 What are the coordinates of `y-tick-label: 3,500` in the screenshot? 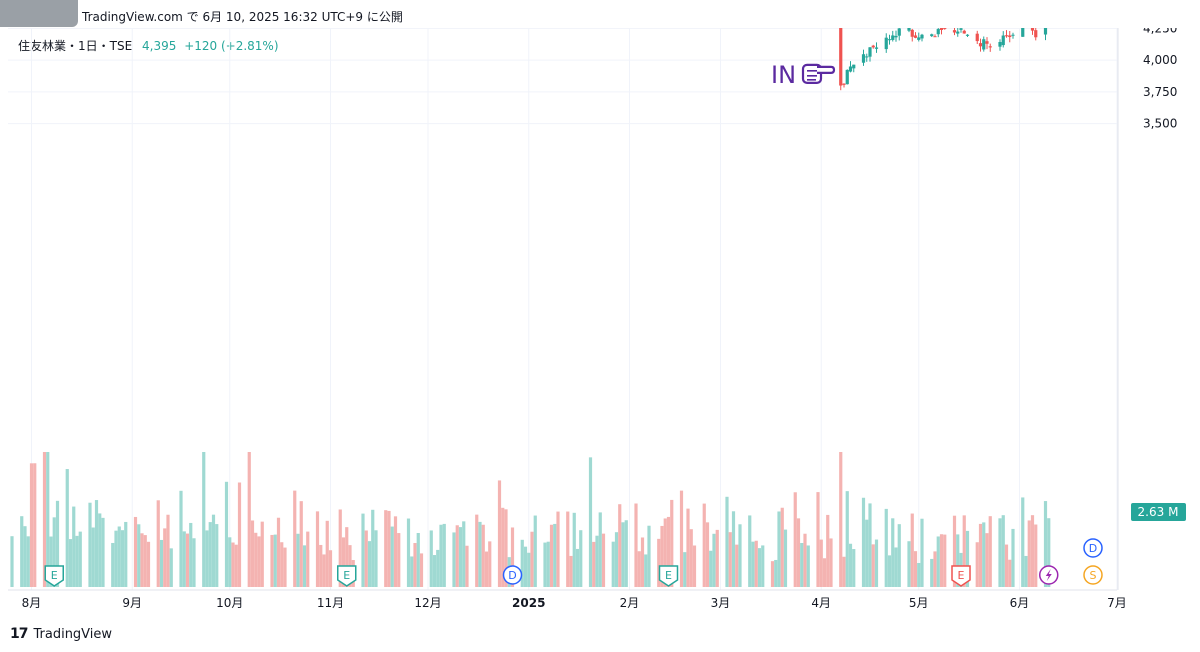 It's located at (1160, 124).